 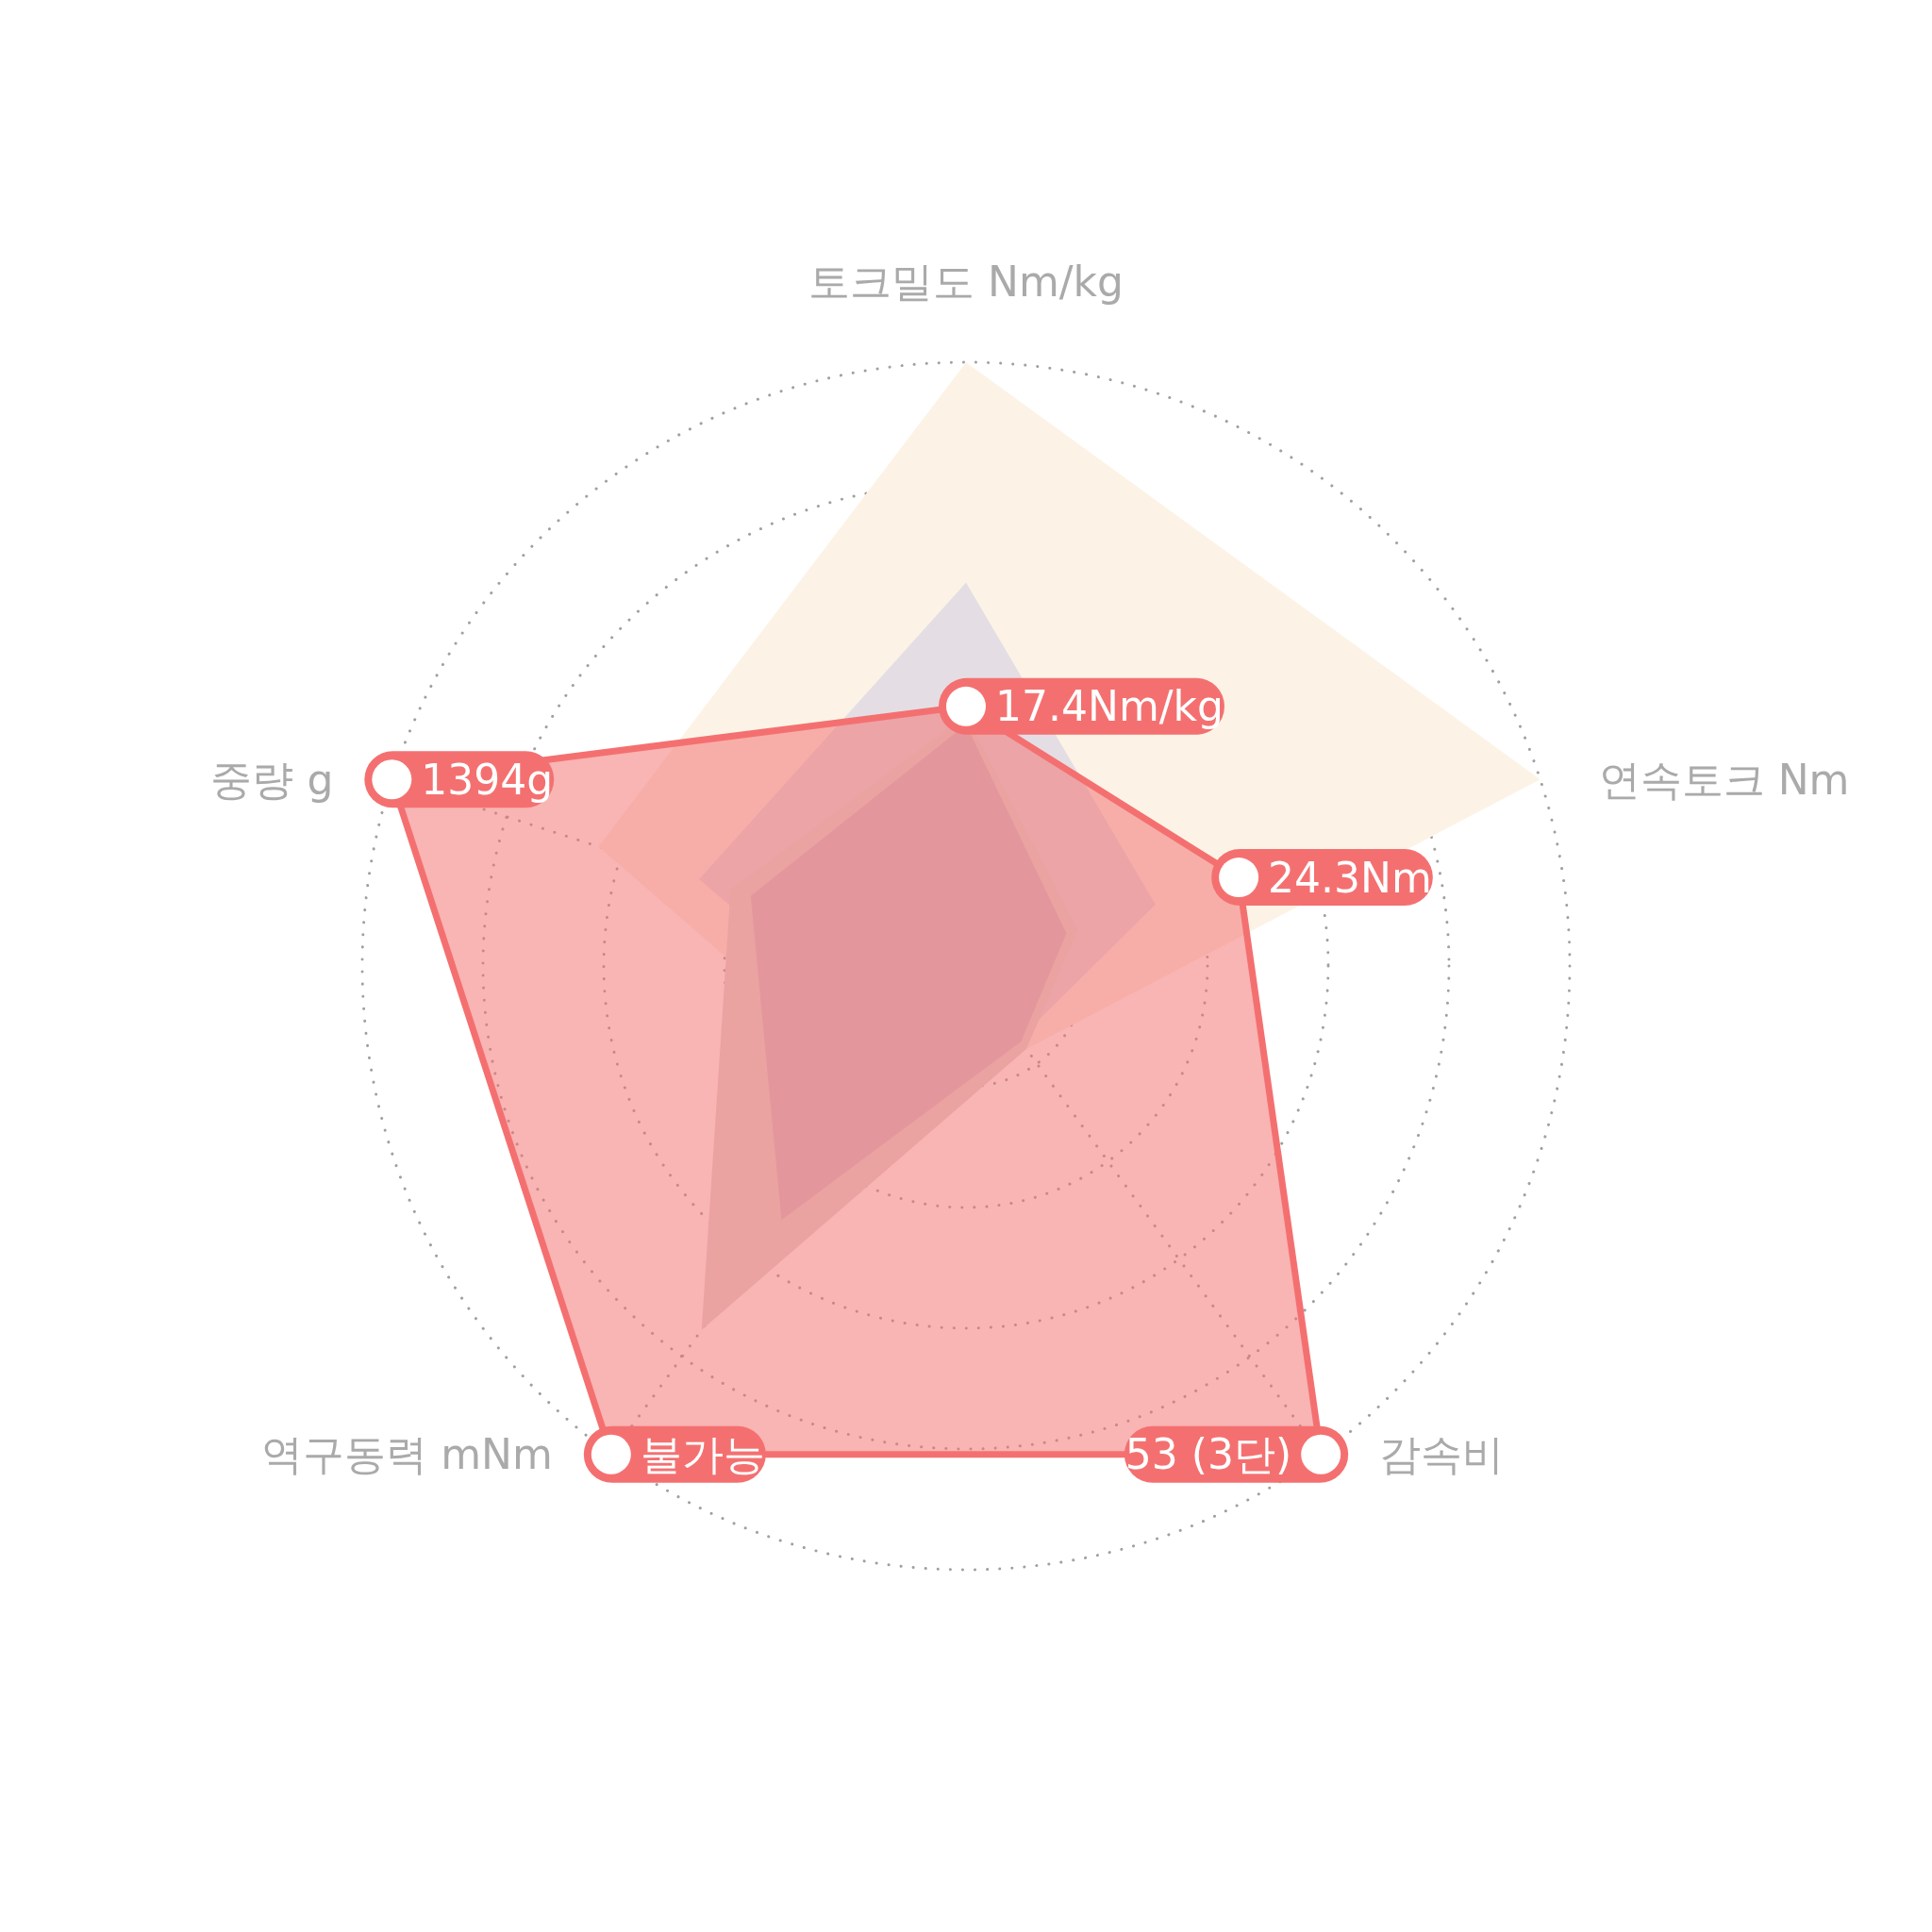 What do you see at coordinates (272, 779) in the screenshot?
I see `spoke-label: 중량 g` at bounding box center [272, 779].